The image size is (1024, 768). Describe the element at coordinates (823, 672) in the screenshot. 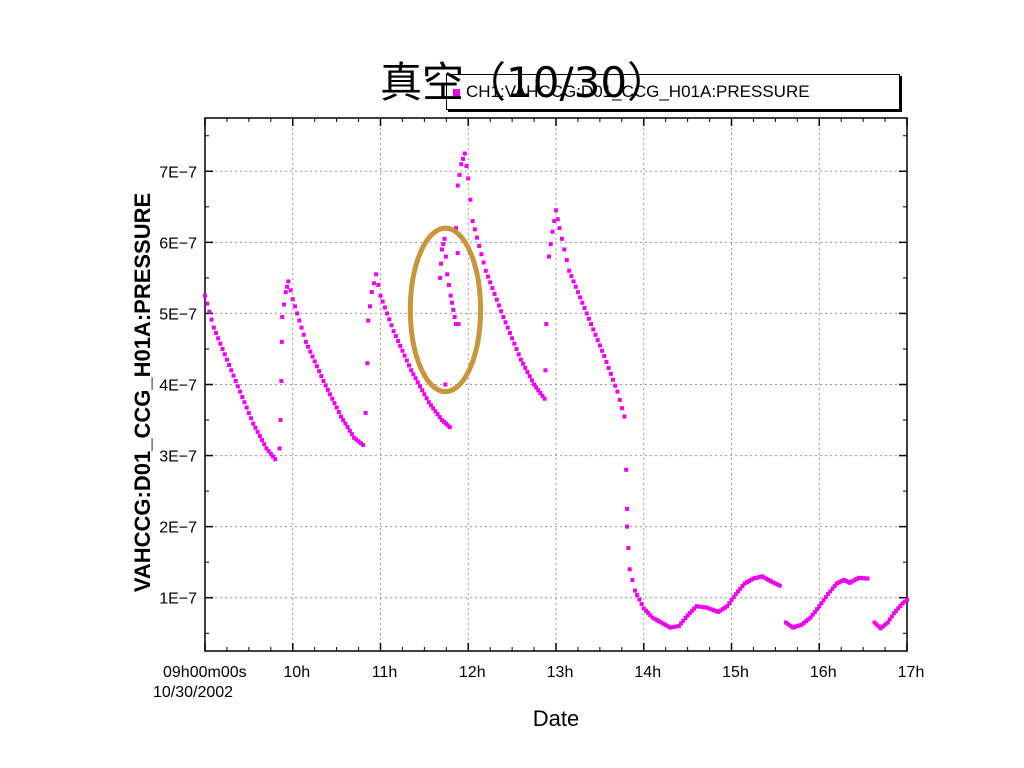

I see `x-tick-label: 16h` at that location.